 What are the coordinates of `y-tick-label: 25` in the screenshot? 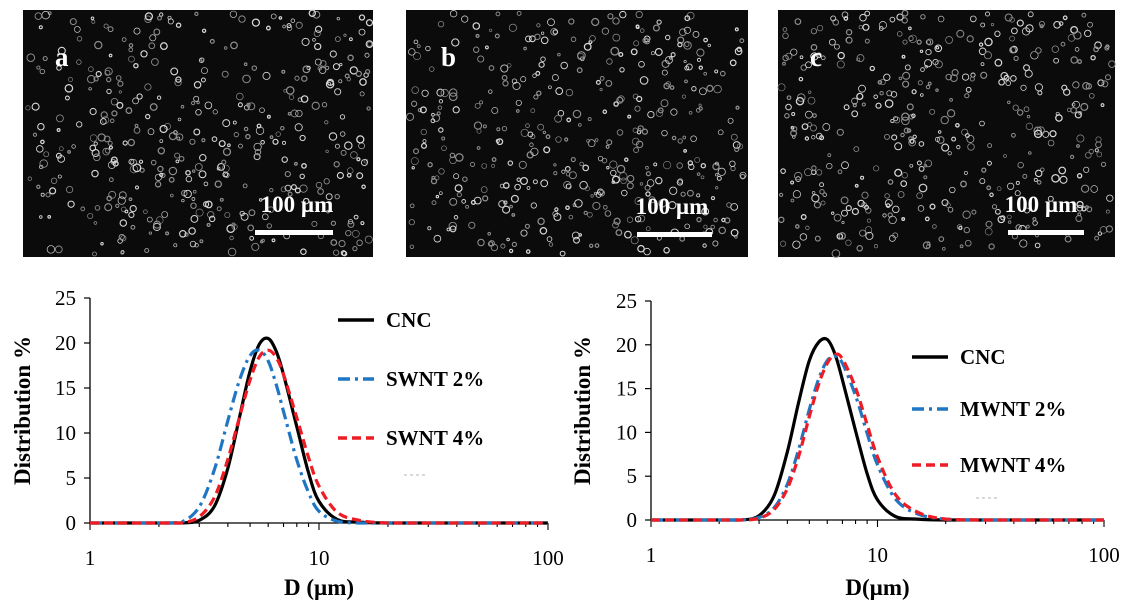 It's located at (626, 301).